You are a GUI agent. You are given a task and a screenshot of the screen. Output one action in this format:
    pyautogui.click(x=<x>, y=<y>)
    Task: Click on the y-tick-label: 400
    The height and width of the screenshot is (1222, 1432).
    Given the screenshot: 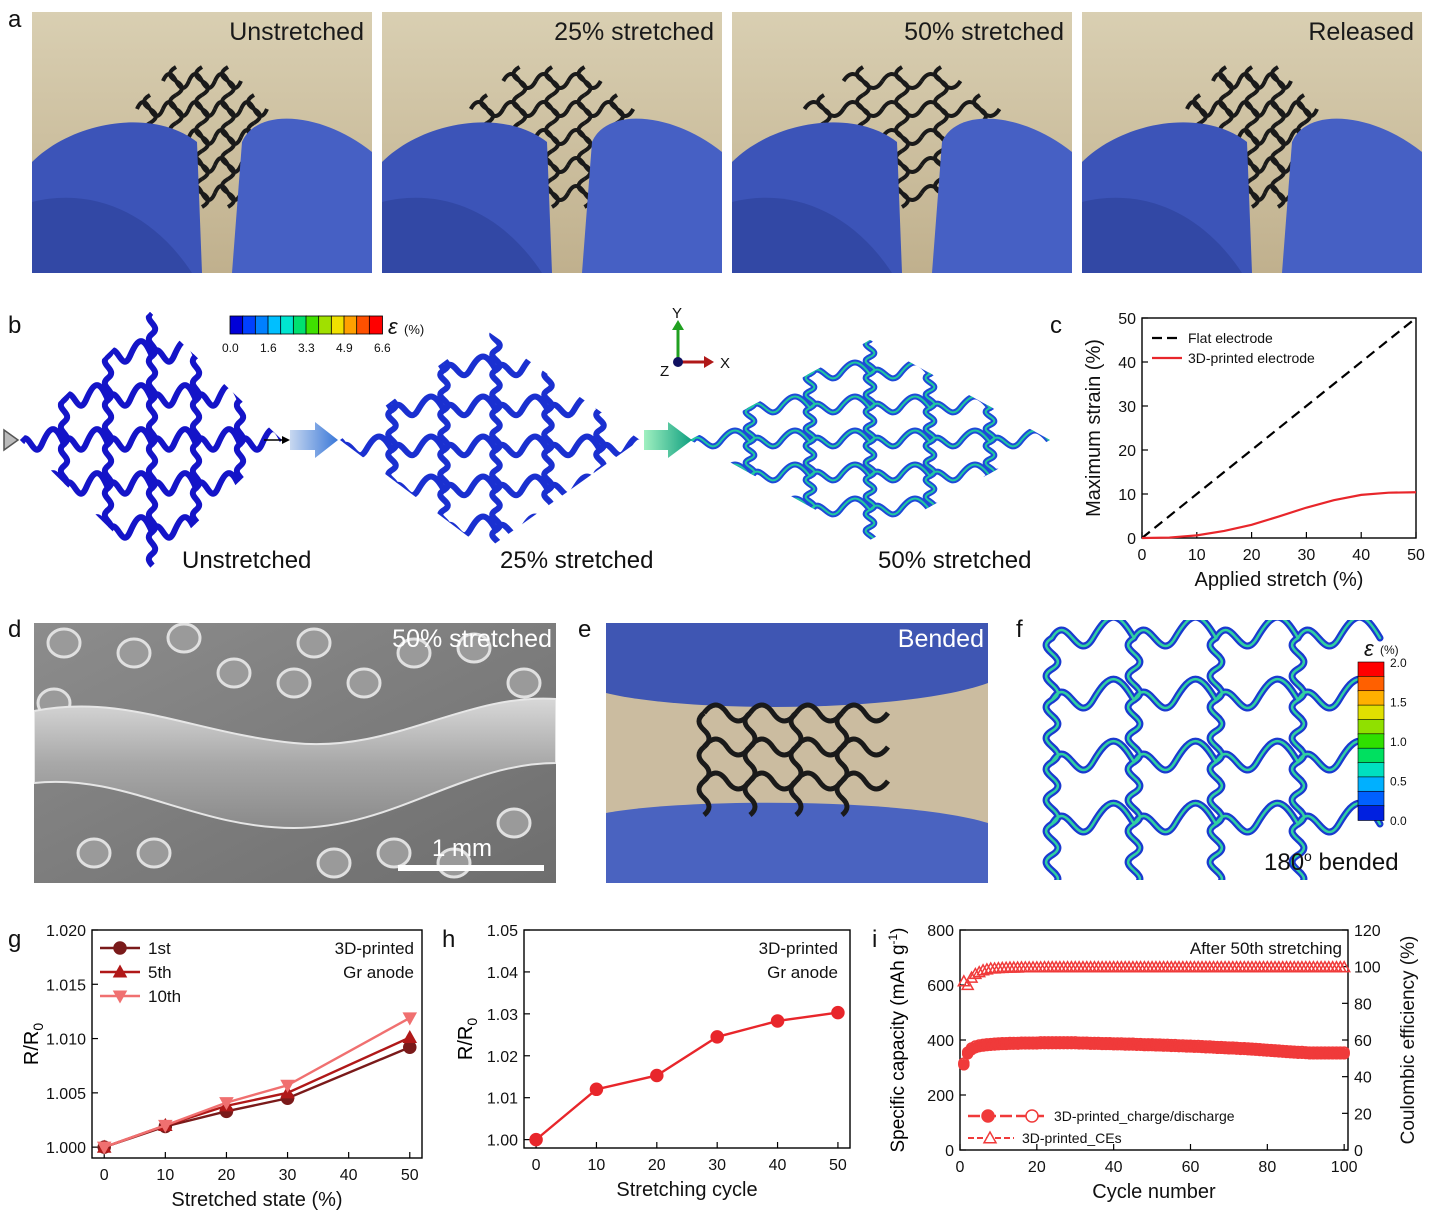 What is the action you would take?
    pyautogui.click(x=940, y=1041)
    